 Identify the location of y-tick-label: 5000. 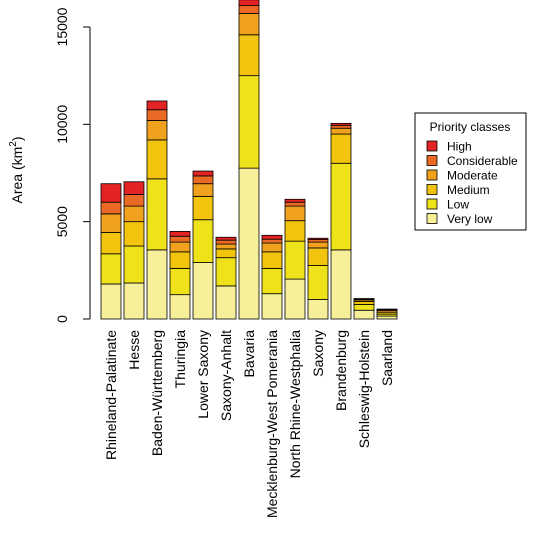
(62, 221).